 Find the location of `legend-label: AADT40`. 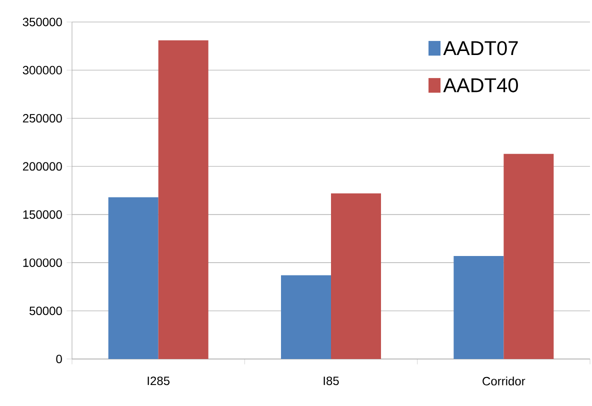

legend-label: AADT40 is located at coordinates (480, 85).